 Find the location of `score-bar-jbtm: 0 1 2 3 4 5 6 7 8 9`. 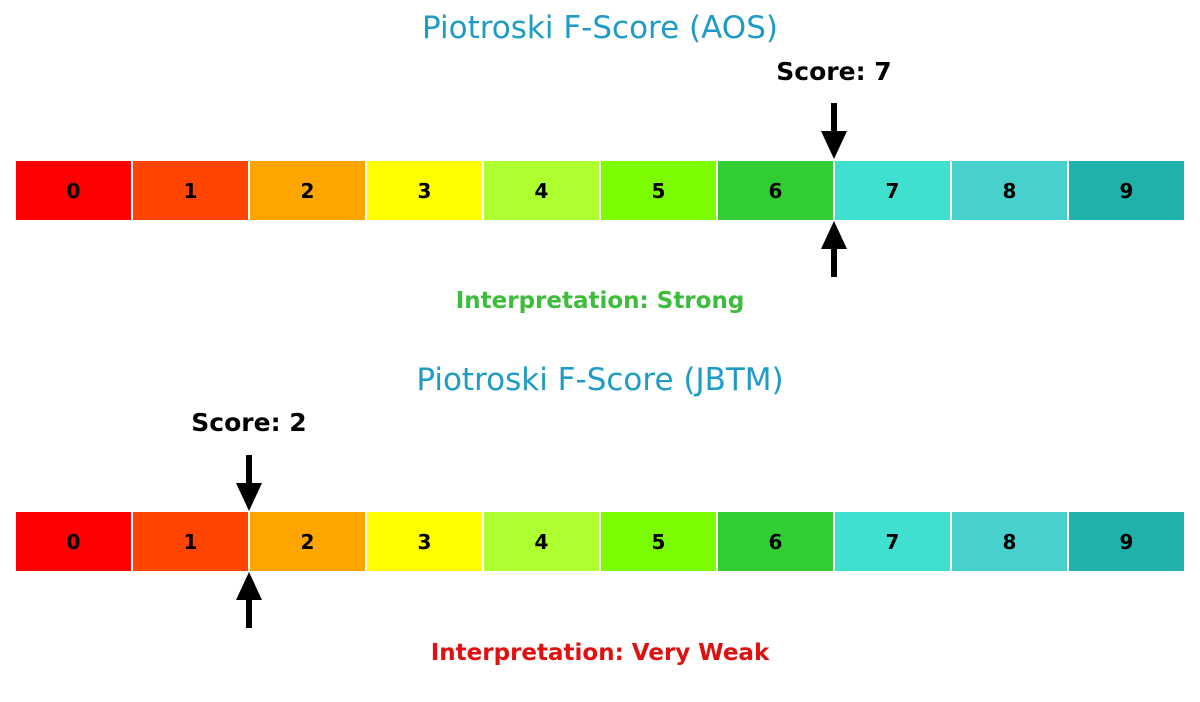

score-bar-jbtm: 0 1 2 3 4 5 6 7 8 9 is located at coordinates (600, 541).